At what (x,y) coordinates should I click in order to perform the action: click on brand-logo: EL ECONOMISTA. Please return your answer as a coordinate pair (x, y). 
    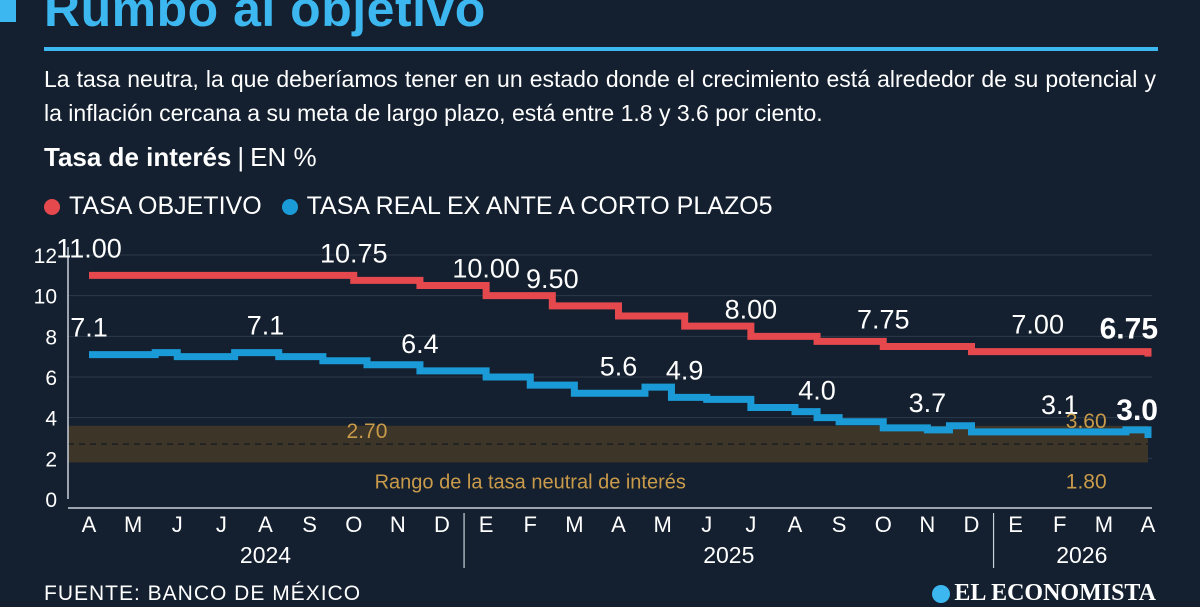
    Looking at the image, I should click on (1044, 593).